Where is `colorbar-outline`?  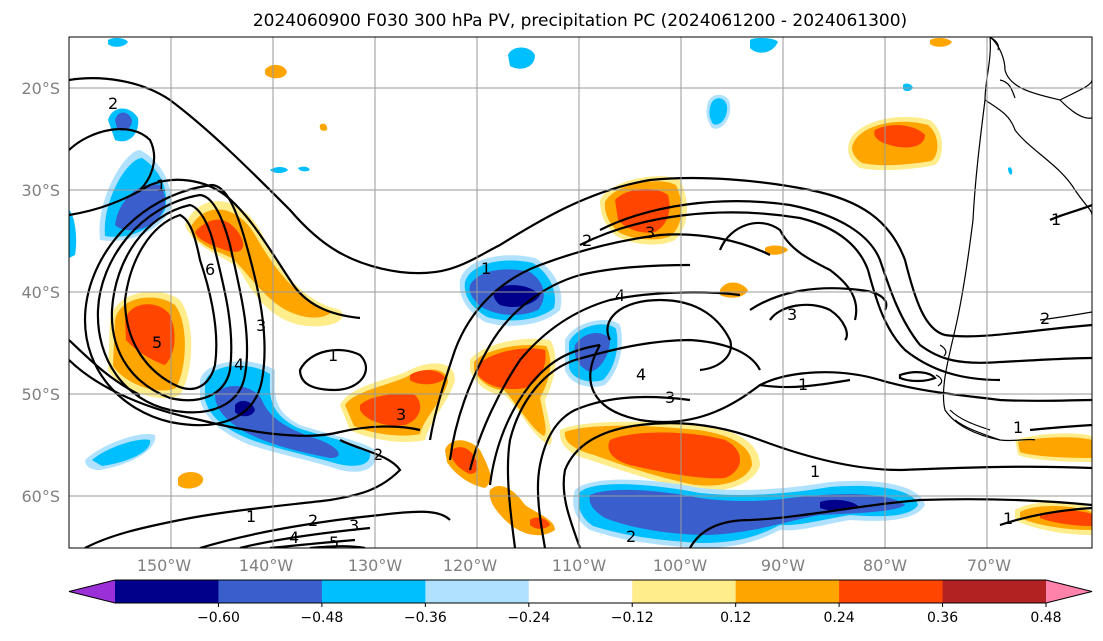
colorbar-outline is located at coordinates (580, 591).